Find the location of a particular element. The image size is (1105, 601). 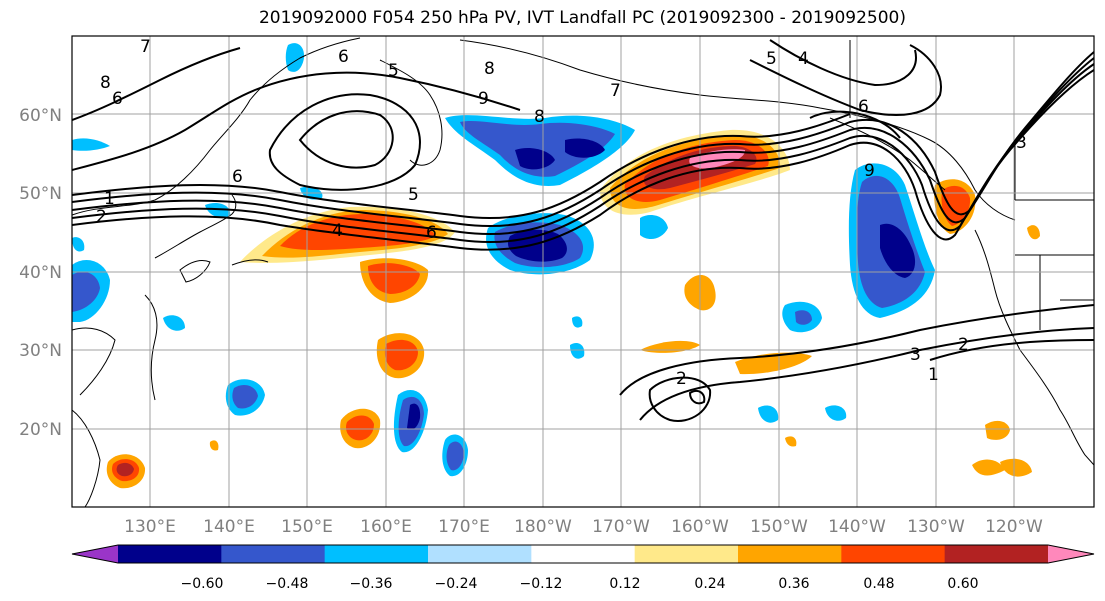

lon-label: 170°E is located at coordinates (464, 527).